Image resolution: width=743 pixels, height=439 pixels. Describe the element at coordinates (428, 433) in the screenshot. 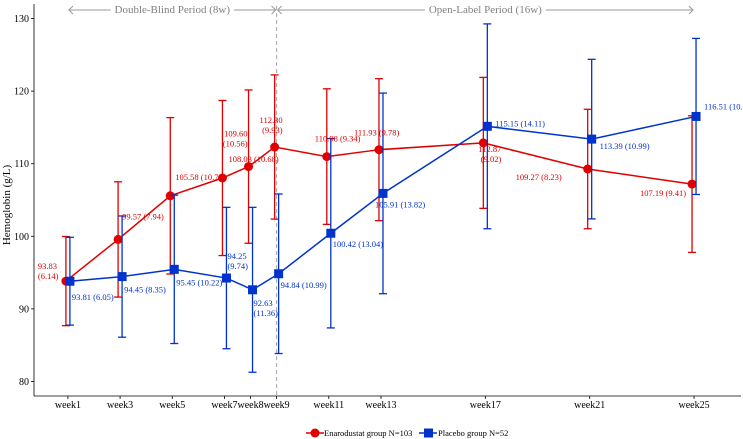

I see `legend-placebo-marker` at that location.